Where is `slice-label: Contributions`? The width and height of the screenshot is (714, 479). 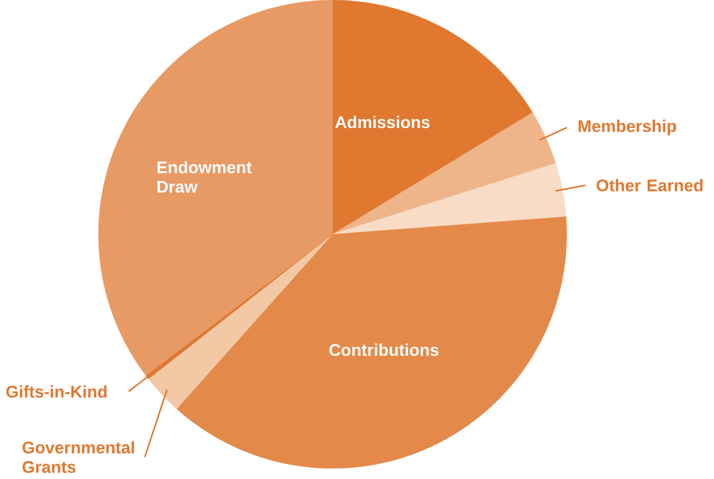
slice-label: Contributions is located at coordinates (383, 350).